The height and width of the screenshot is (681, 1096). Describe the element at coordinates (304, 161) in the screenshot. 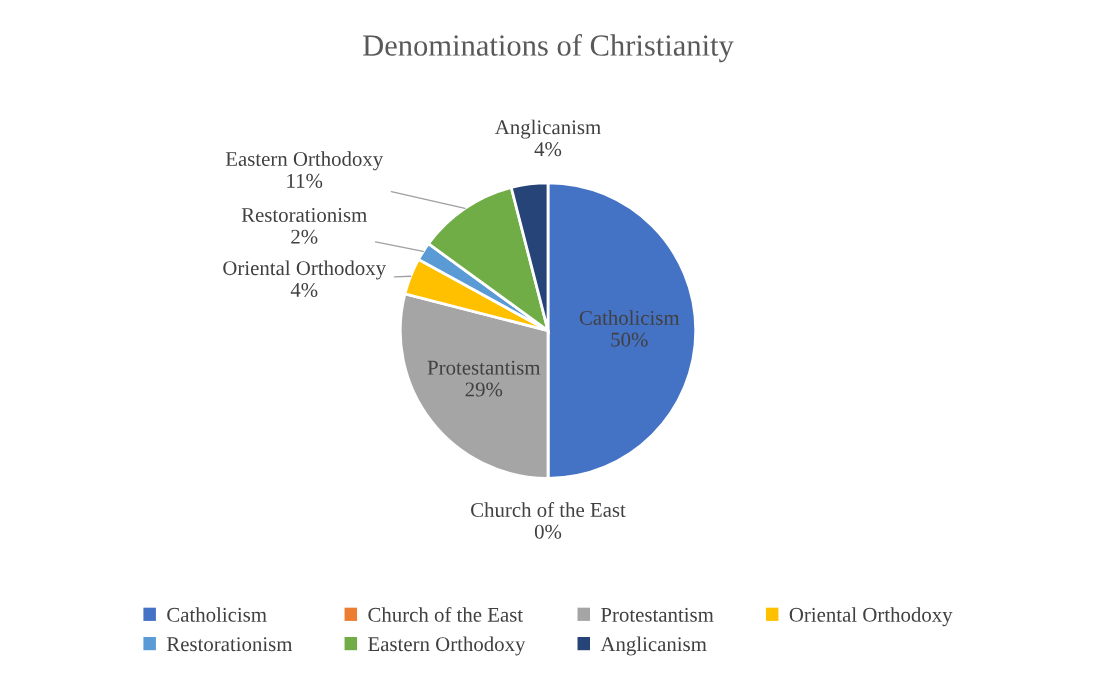

I see `slice-label: Eastern Orthodoxy` at that location.